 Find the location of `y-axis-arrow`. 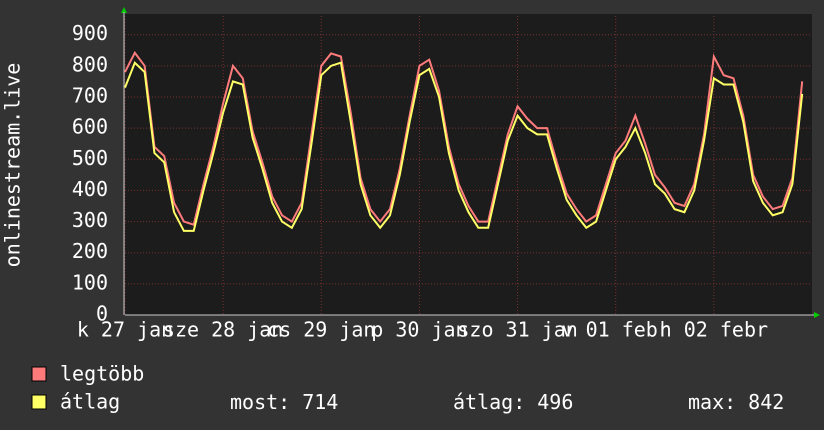

y-axis-arrow is located at coordinates (124, 10).